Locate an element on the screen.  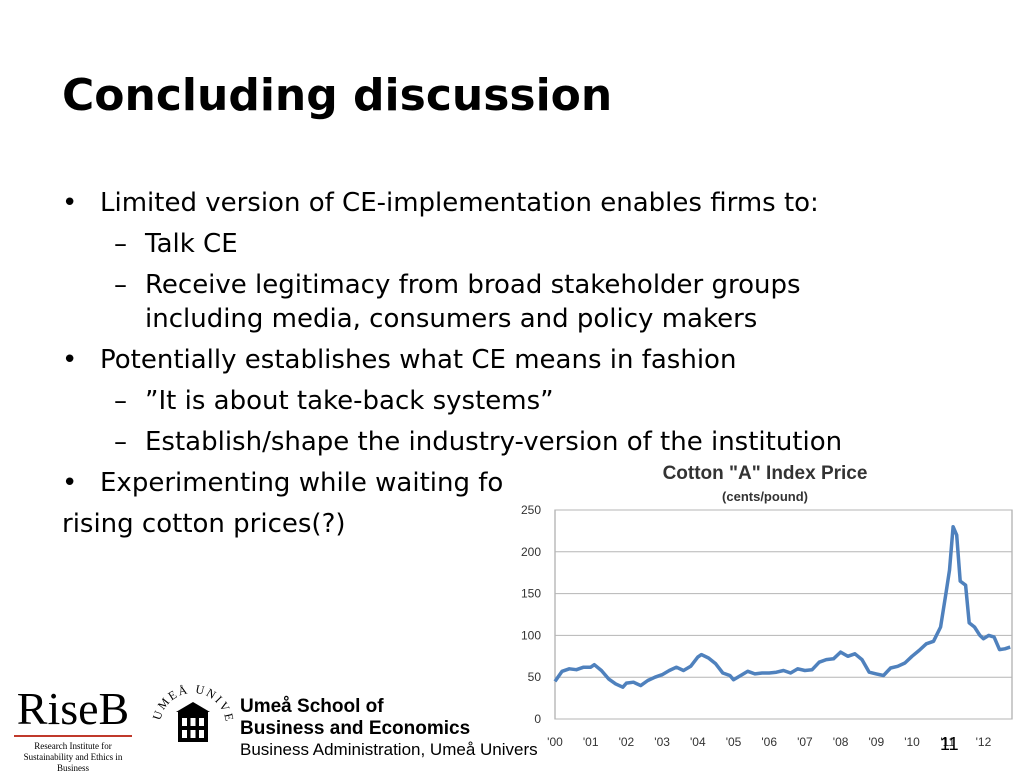
chart-title: Cotton "A" Index Price is located at coordinates (765, 473).